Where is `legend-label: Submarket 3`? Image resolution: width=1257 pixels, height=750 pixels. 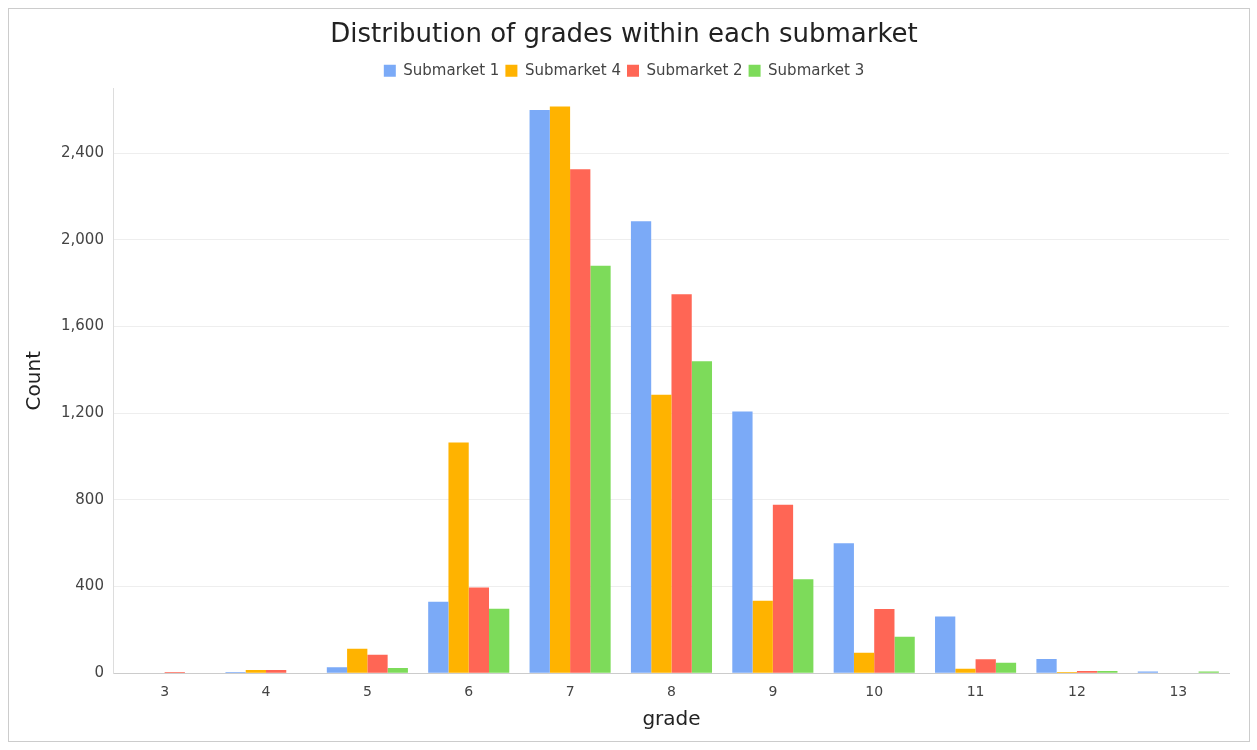
legend-label: Submarket 3 is located at coordinates (816, 69).